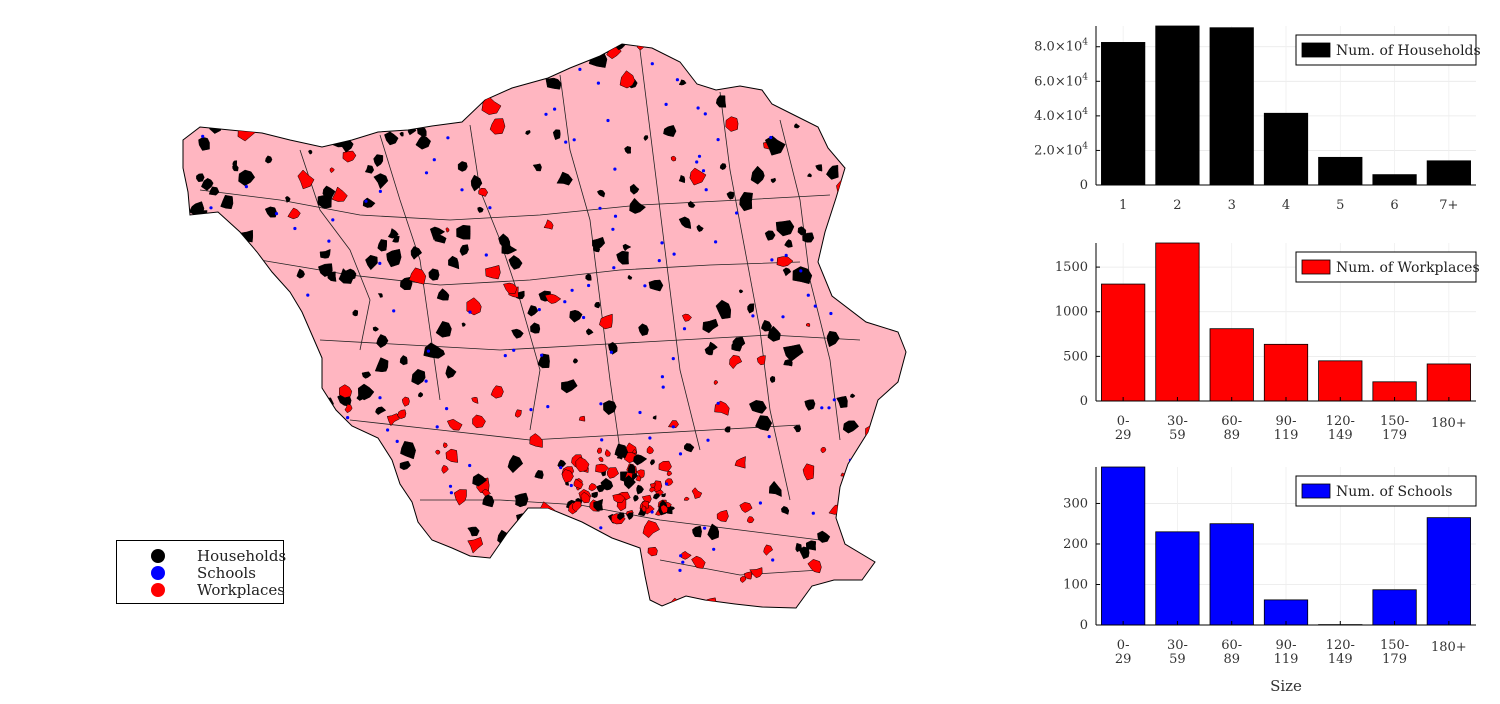  What do you see at coordinates (1286, 652) in the screenshot?
I see `x-tick-label: 90-119` at bounding box center [1286, 652].